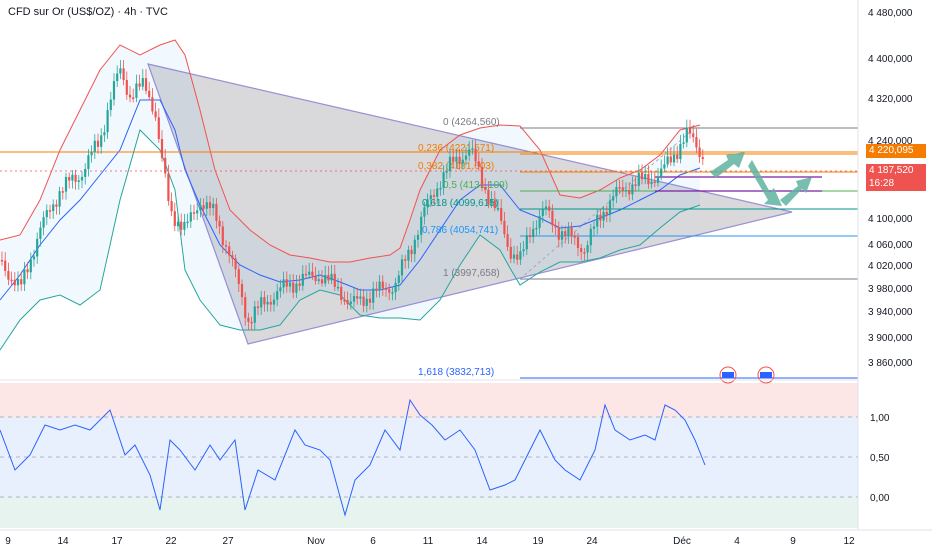 This screenshot has height=550, width=932. I want to click on price-axis-label: 3 940,000, so click(890, 312).